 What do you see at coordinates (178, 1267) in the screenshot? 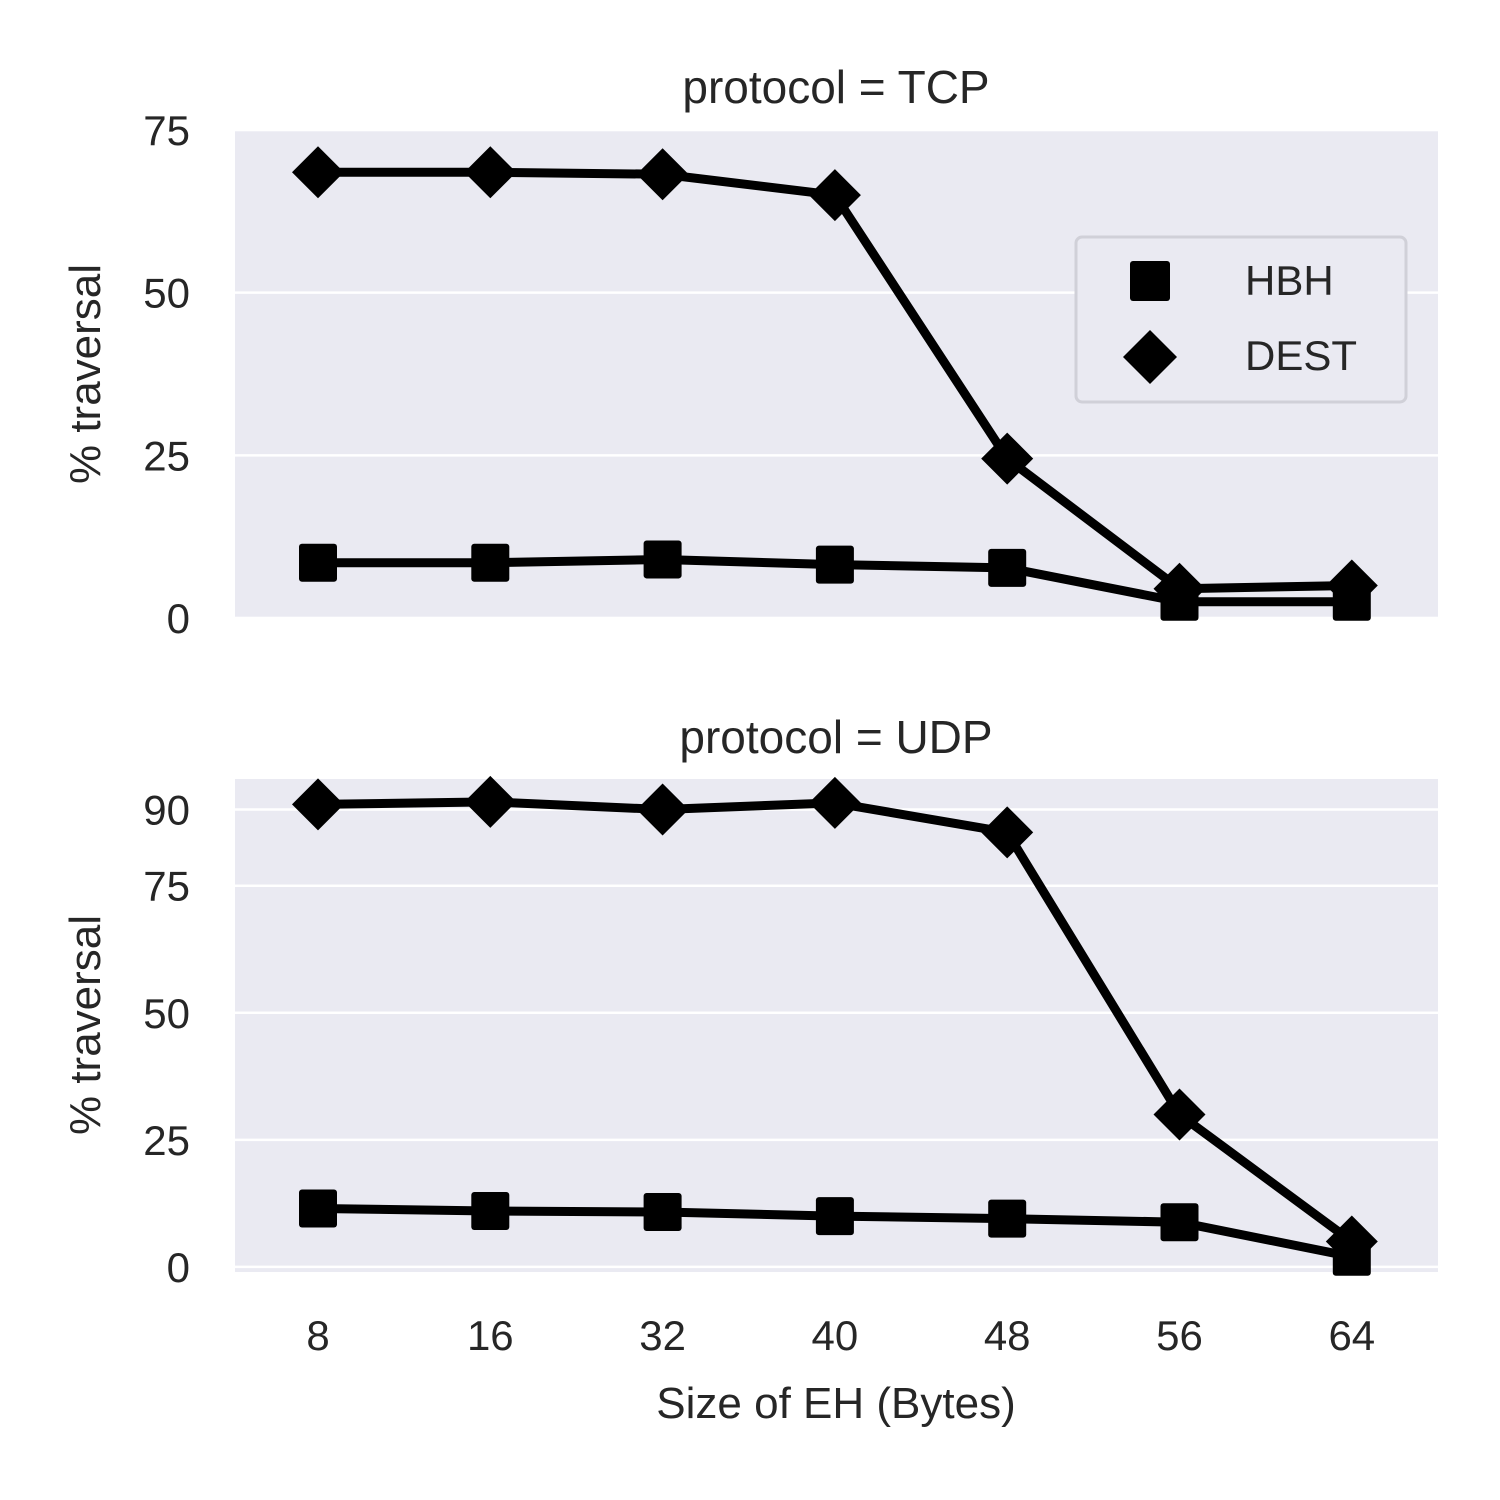
I see `udp-y-tick-0: 0` at bounding box center [178, 1267].